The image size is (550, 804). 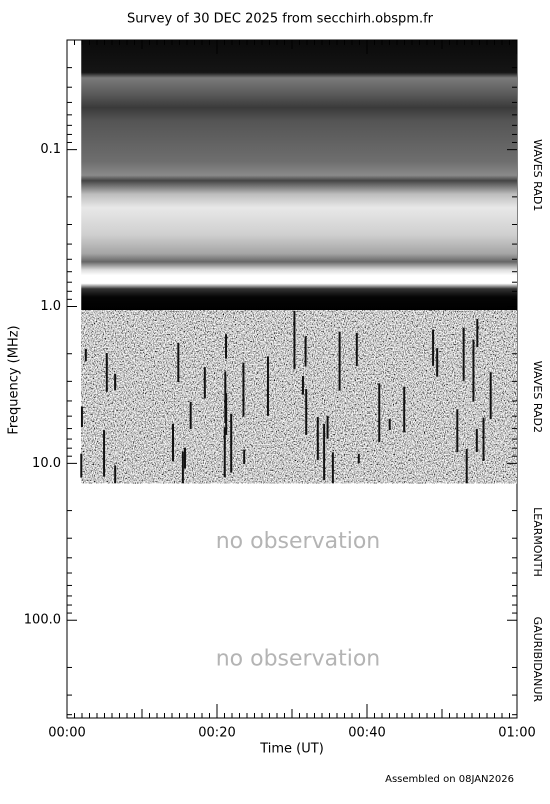 What do you see at coordinates (516, 733) in the screenshot?
I see `x-tick-label: 01:00` at bounding box center [516, 733].